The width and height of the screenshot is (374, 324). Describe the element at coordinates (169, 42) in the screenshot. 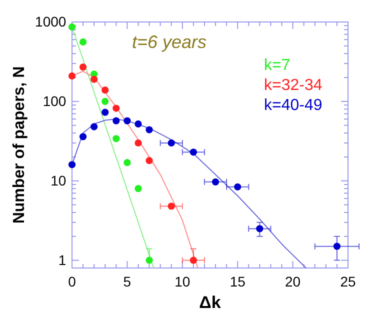

I see `annotation: t=6 years` at that location.